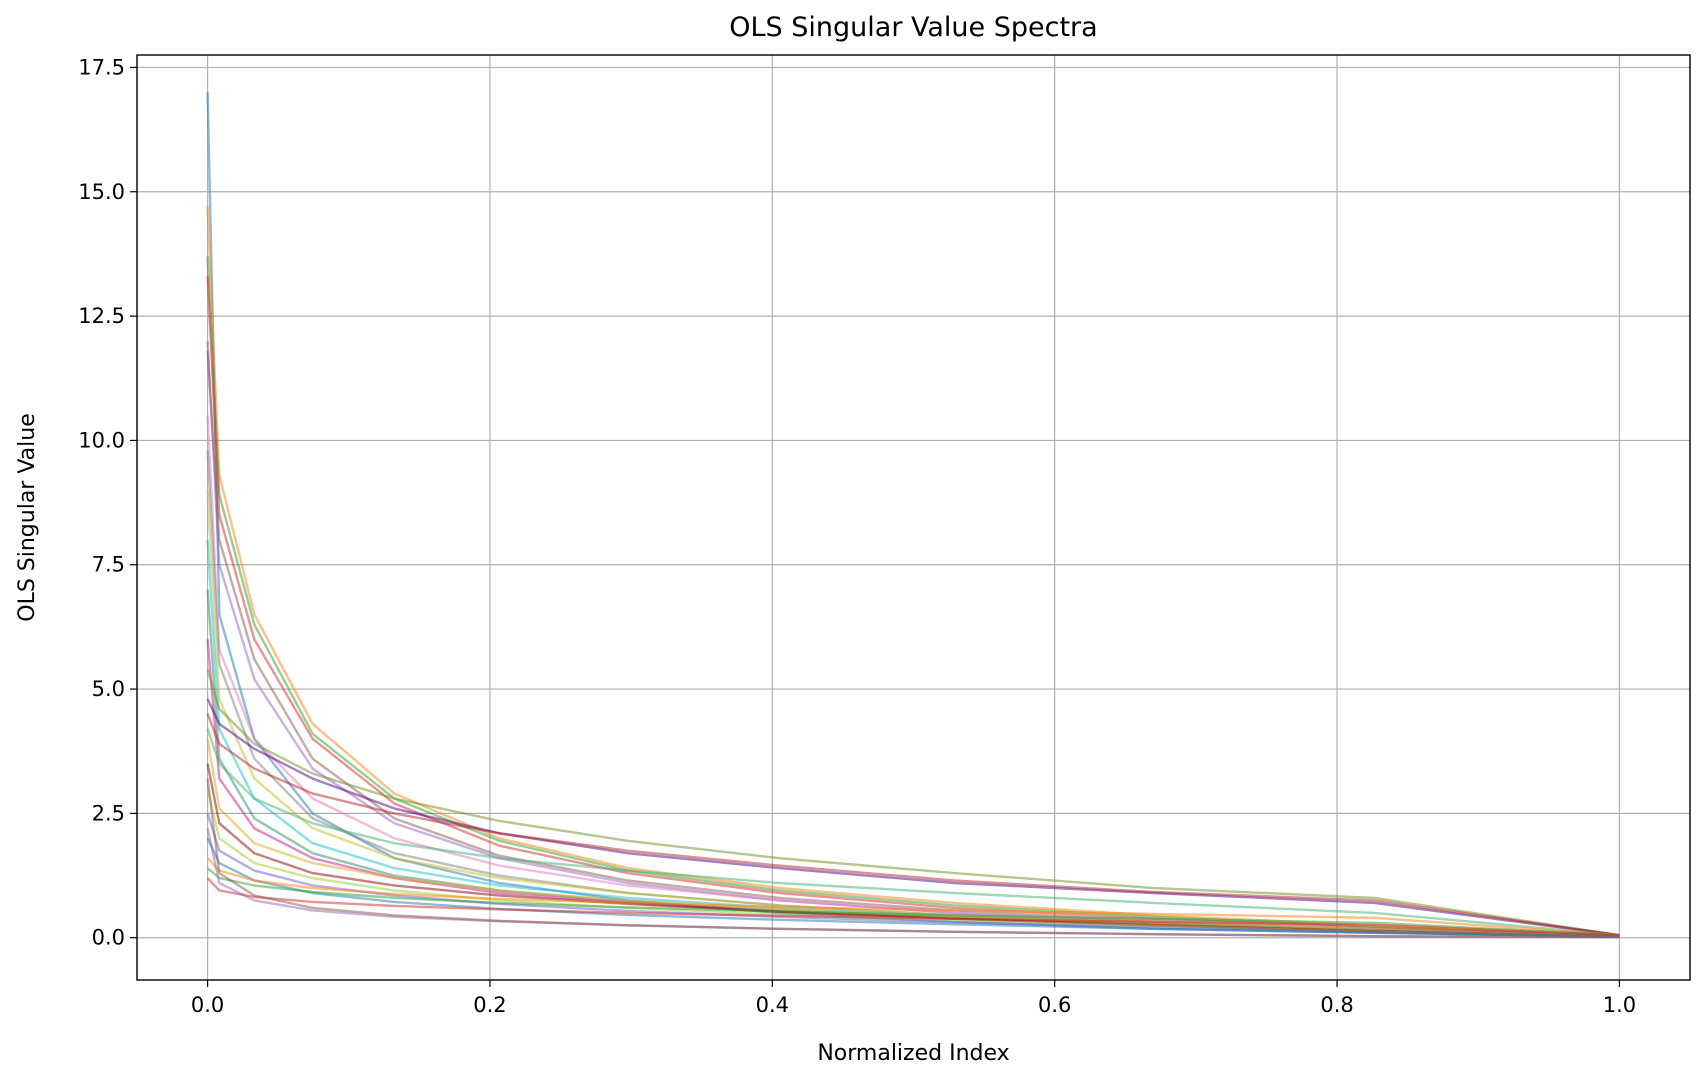 The height and width of the screenshot is (1078, 1696). What do you see at coordinates (108, 938) in the screenshot?
I see `y-tick-label: 0.0` at bounding box center [108, 938].